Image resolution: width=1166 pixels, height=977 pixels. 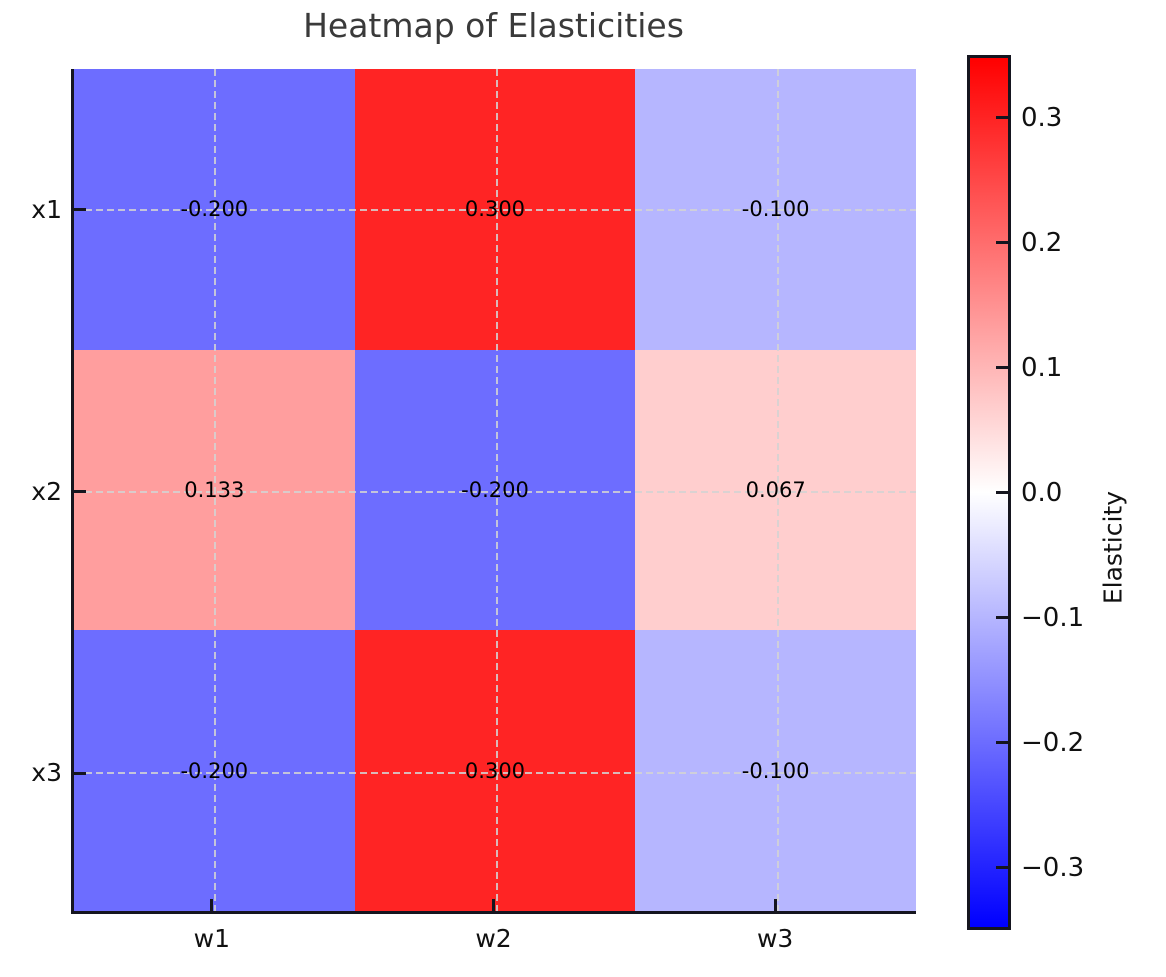 What do you see at coordinates (1112, 548) in the screenshot?
I see `colorbar-axis-label-text: Elasticity` at bounding box center [1112, 548].